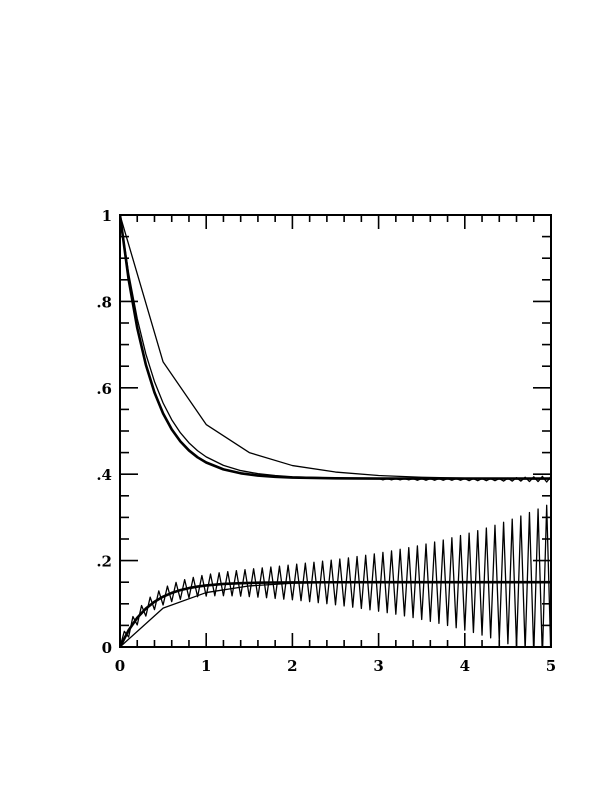 The height and width of the screenshot is (792, 612). I want to click on y-tick-label: 0, so click(107, 648).